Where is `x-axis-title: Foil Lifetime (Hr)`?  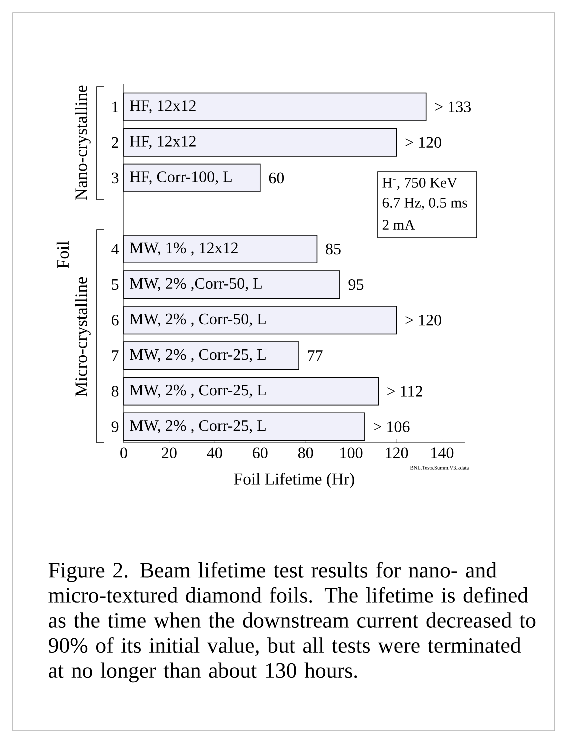
x-axis-title: Foil Lifetime (Hr) is located at coordinates (294, 480).